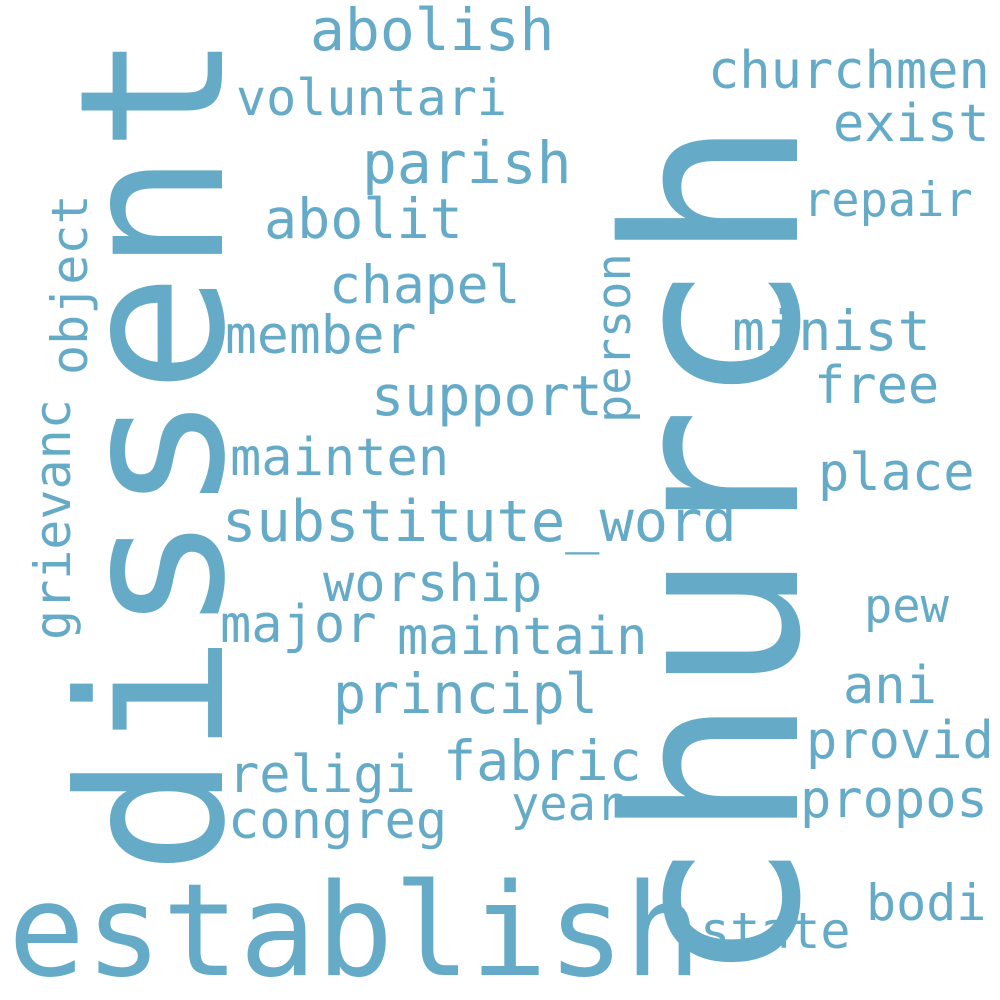 This screenshot has height=1000, width=1000. Describe the element at coordinates (298, 625) in the screenshot. I see `word-major: major` at that location.